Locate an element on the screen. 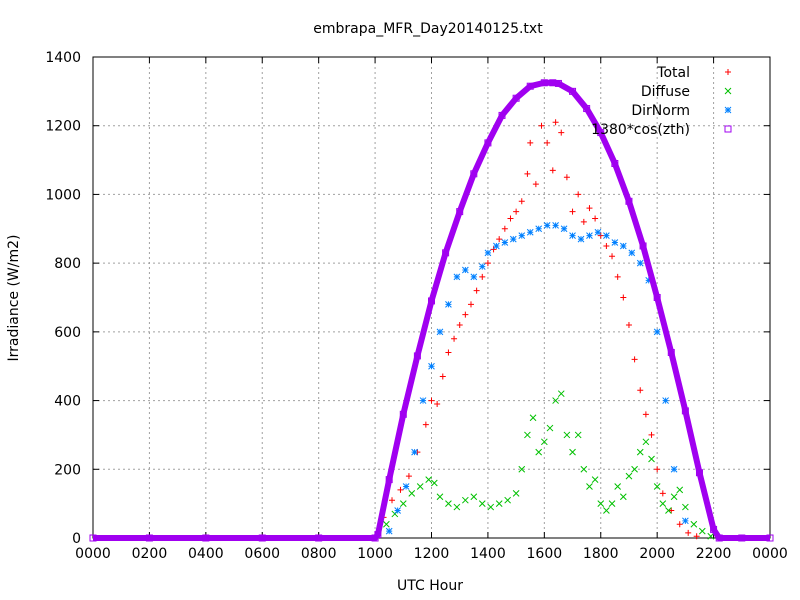  x-tick-label: 0000 is located at coordinates (770, 554).